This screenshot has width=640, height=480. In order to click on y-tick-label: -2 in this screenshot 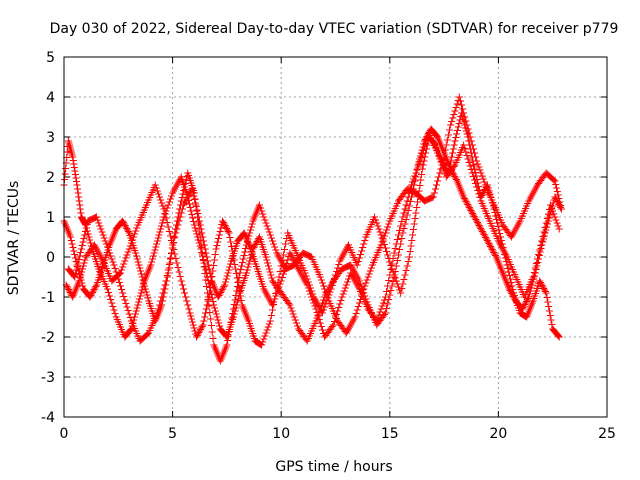, I will do `click(48, 338)`.